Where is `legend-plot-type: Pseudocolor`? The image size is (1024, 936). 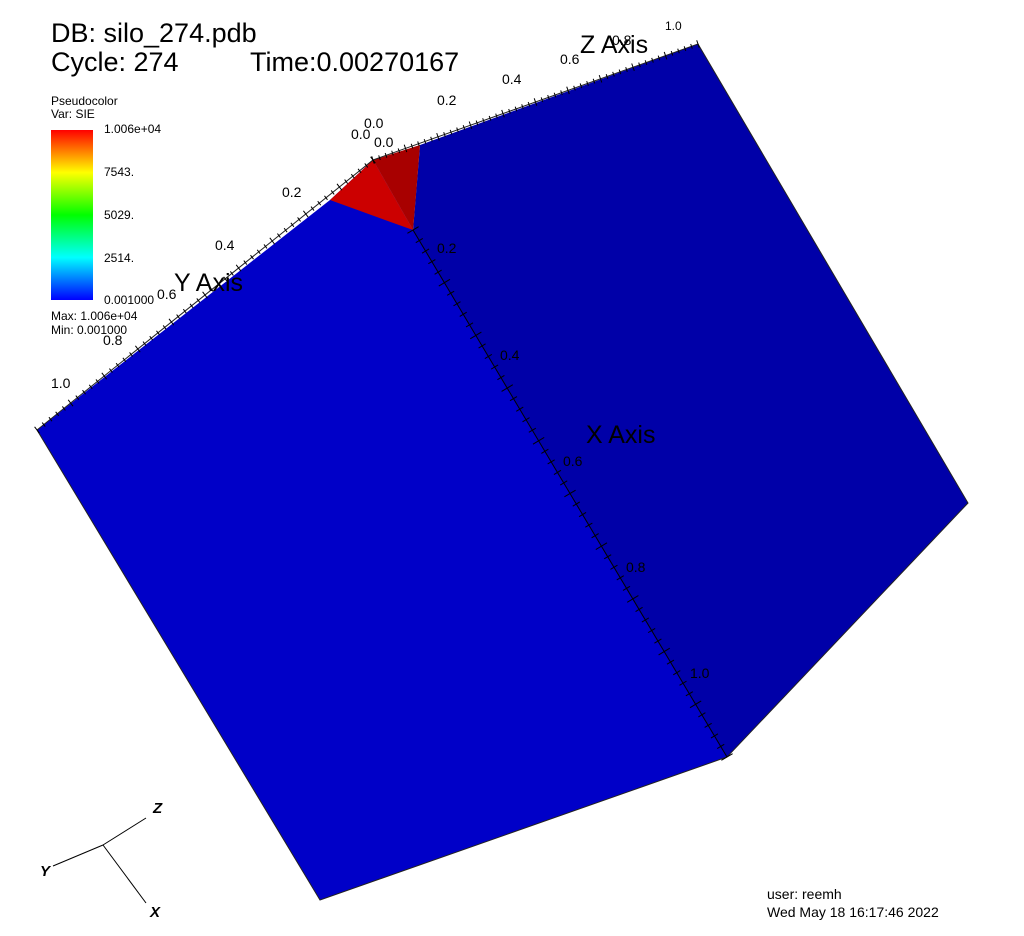 legend-plot-type: Pseudocolor is located at coordinates (84, 101).